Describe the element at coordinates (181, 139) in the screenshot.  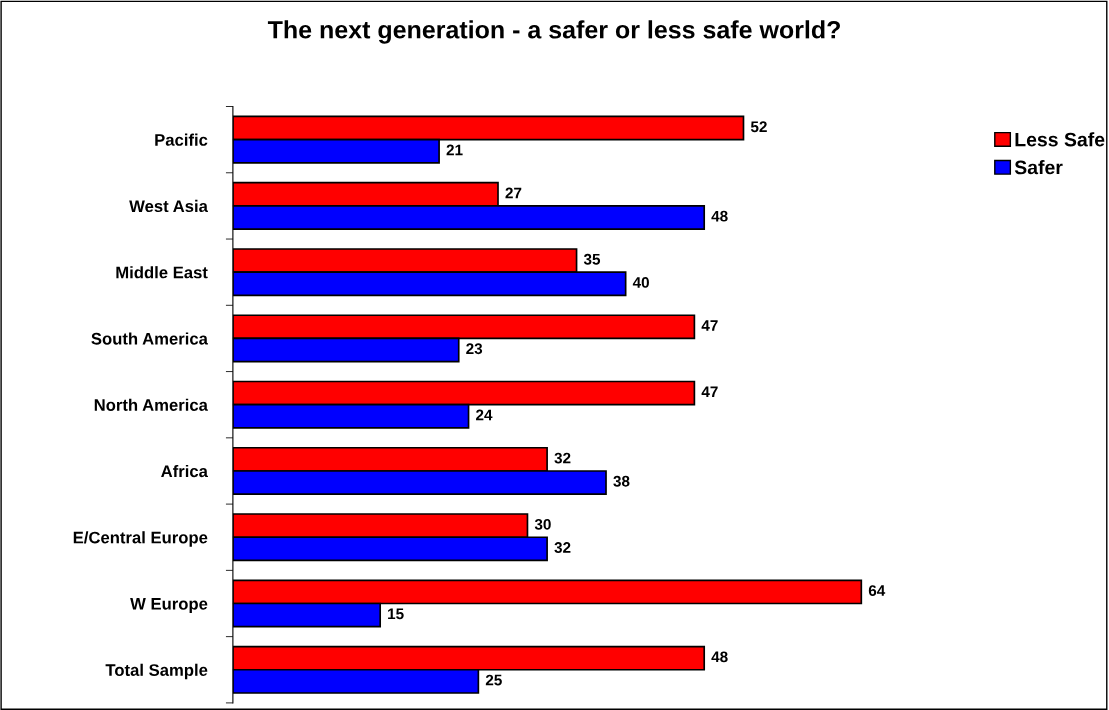
I see `y-tick-label: Pacific` at that location.